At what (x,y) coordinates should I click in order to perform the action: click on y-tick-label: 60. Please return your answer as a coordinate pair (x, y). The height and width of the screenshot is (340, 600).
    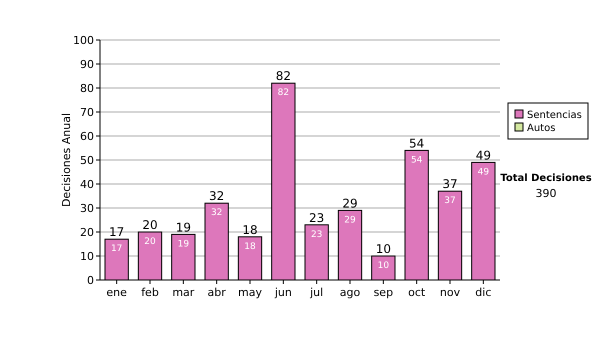
    Looking at the image, I should click on (87, 136).